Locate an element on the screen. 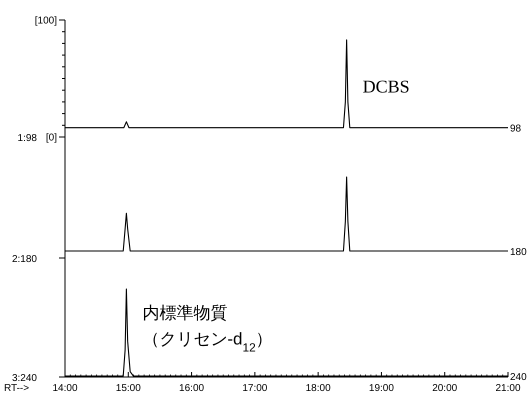 The width and height of the screenshot is (529, 401). text: 3:240 is located at coordinates (25, 378).